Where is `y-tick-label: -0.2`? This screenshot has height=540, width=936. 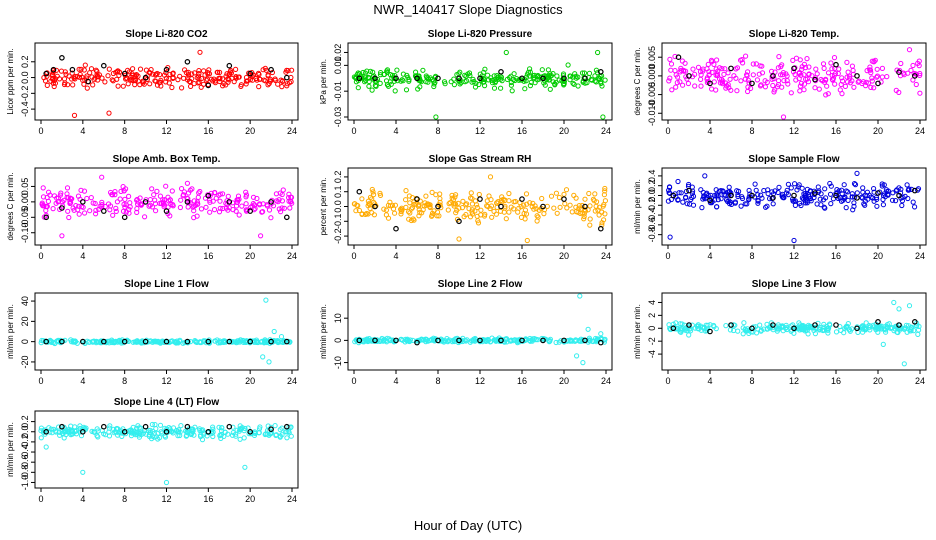 y-tick-label: -0.2 is located at coordinates (25, 442).